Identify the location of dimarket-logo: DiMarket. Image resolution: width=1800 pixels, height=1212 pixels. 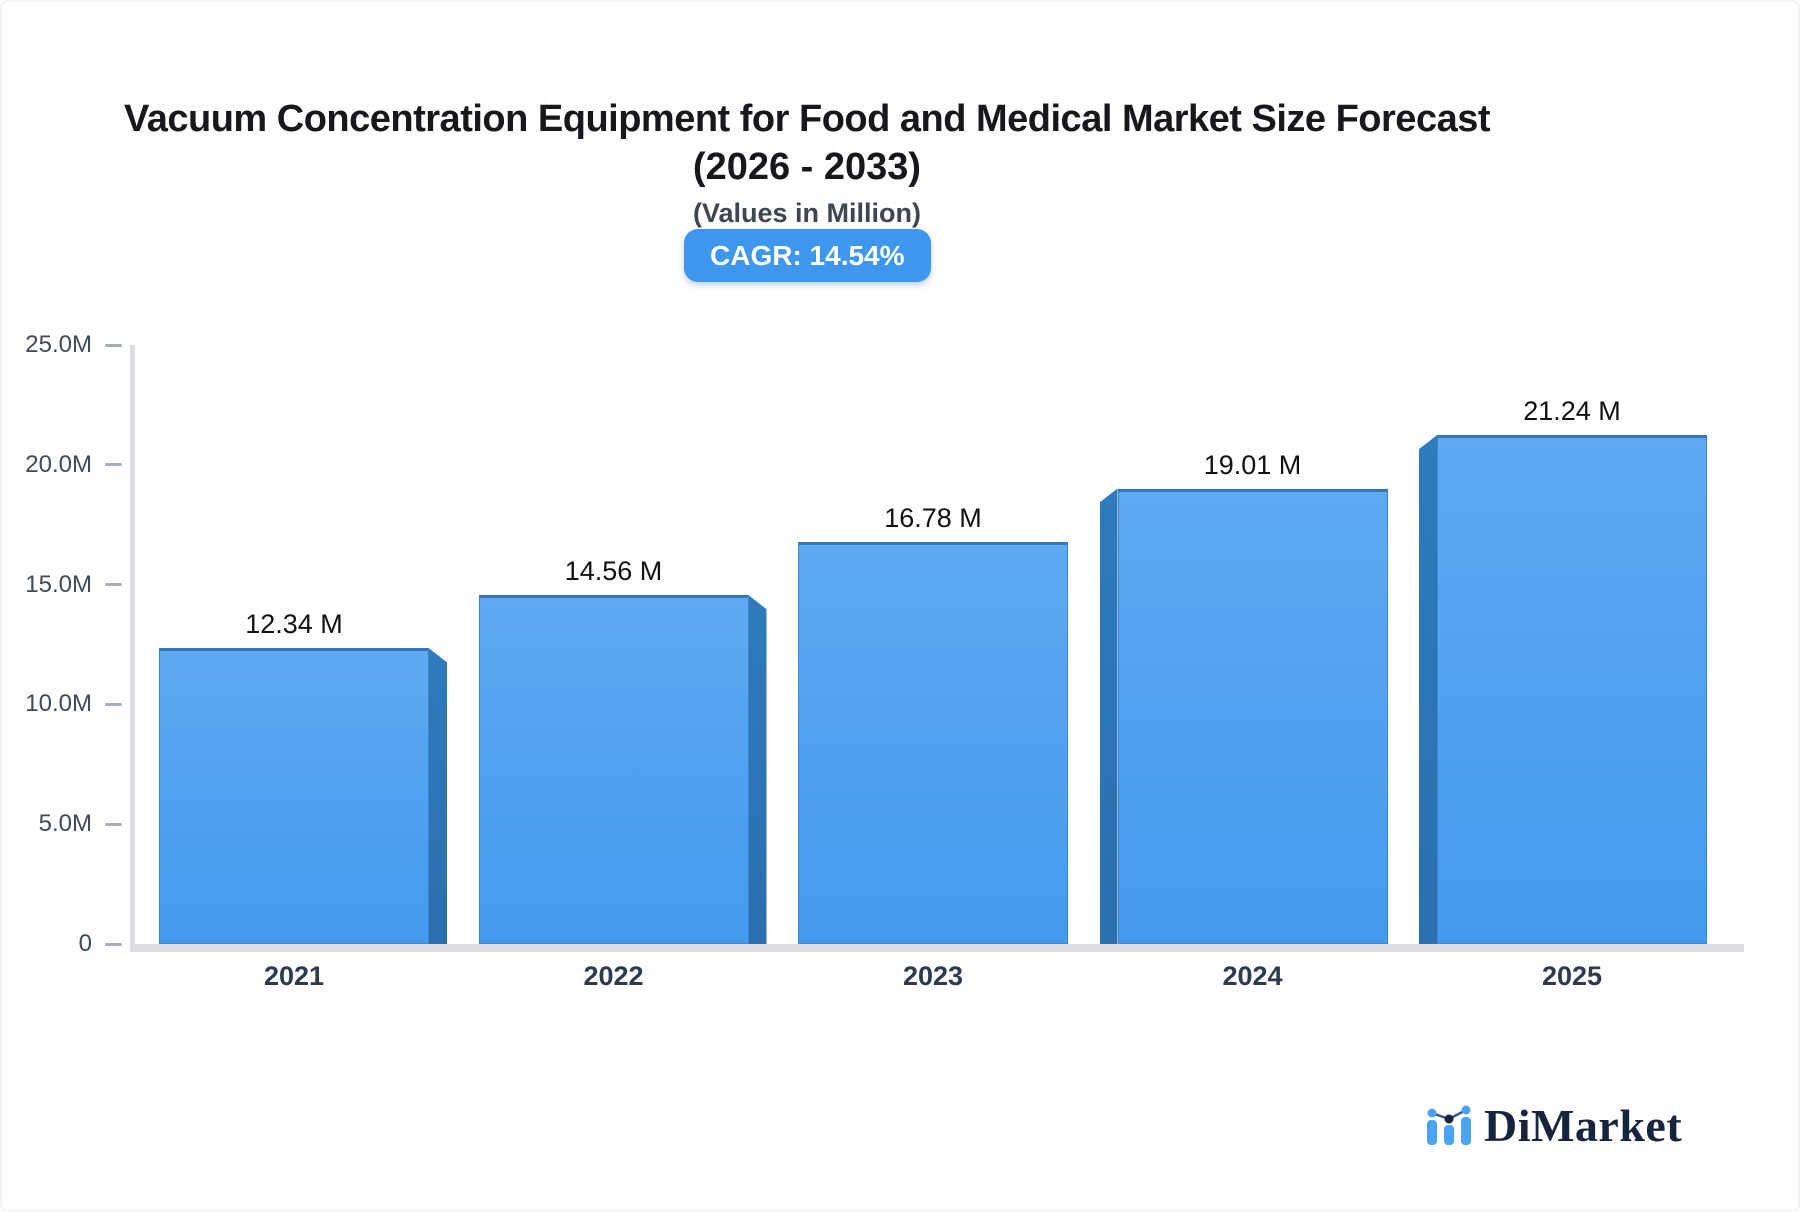
(1553, 1125).